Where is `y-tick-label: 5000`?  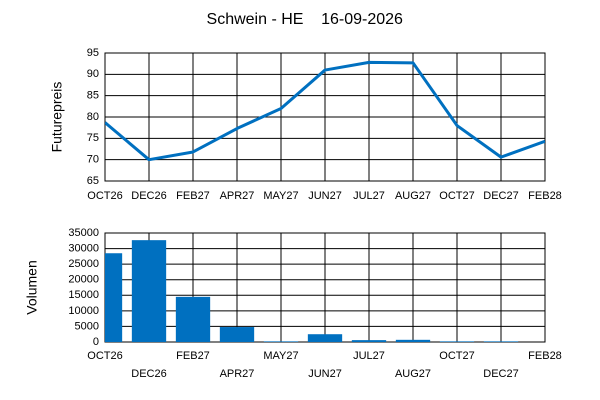
y-tick-label: 5000 is located at coordinates (87, 326).